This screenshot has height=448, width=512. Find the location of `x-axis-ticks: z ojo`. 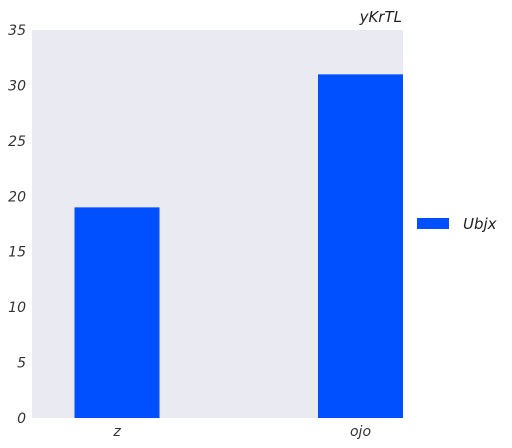

x-axis-ticks: z ojo is located at coordinates (241, 432).